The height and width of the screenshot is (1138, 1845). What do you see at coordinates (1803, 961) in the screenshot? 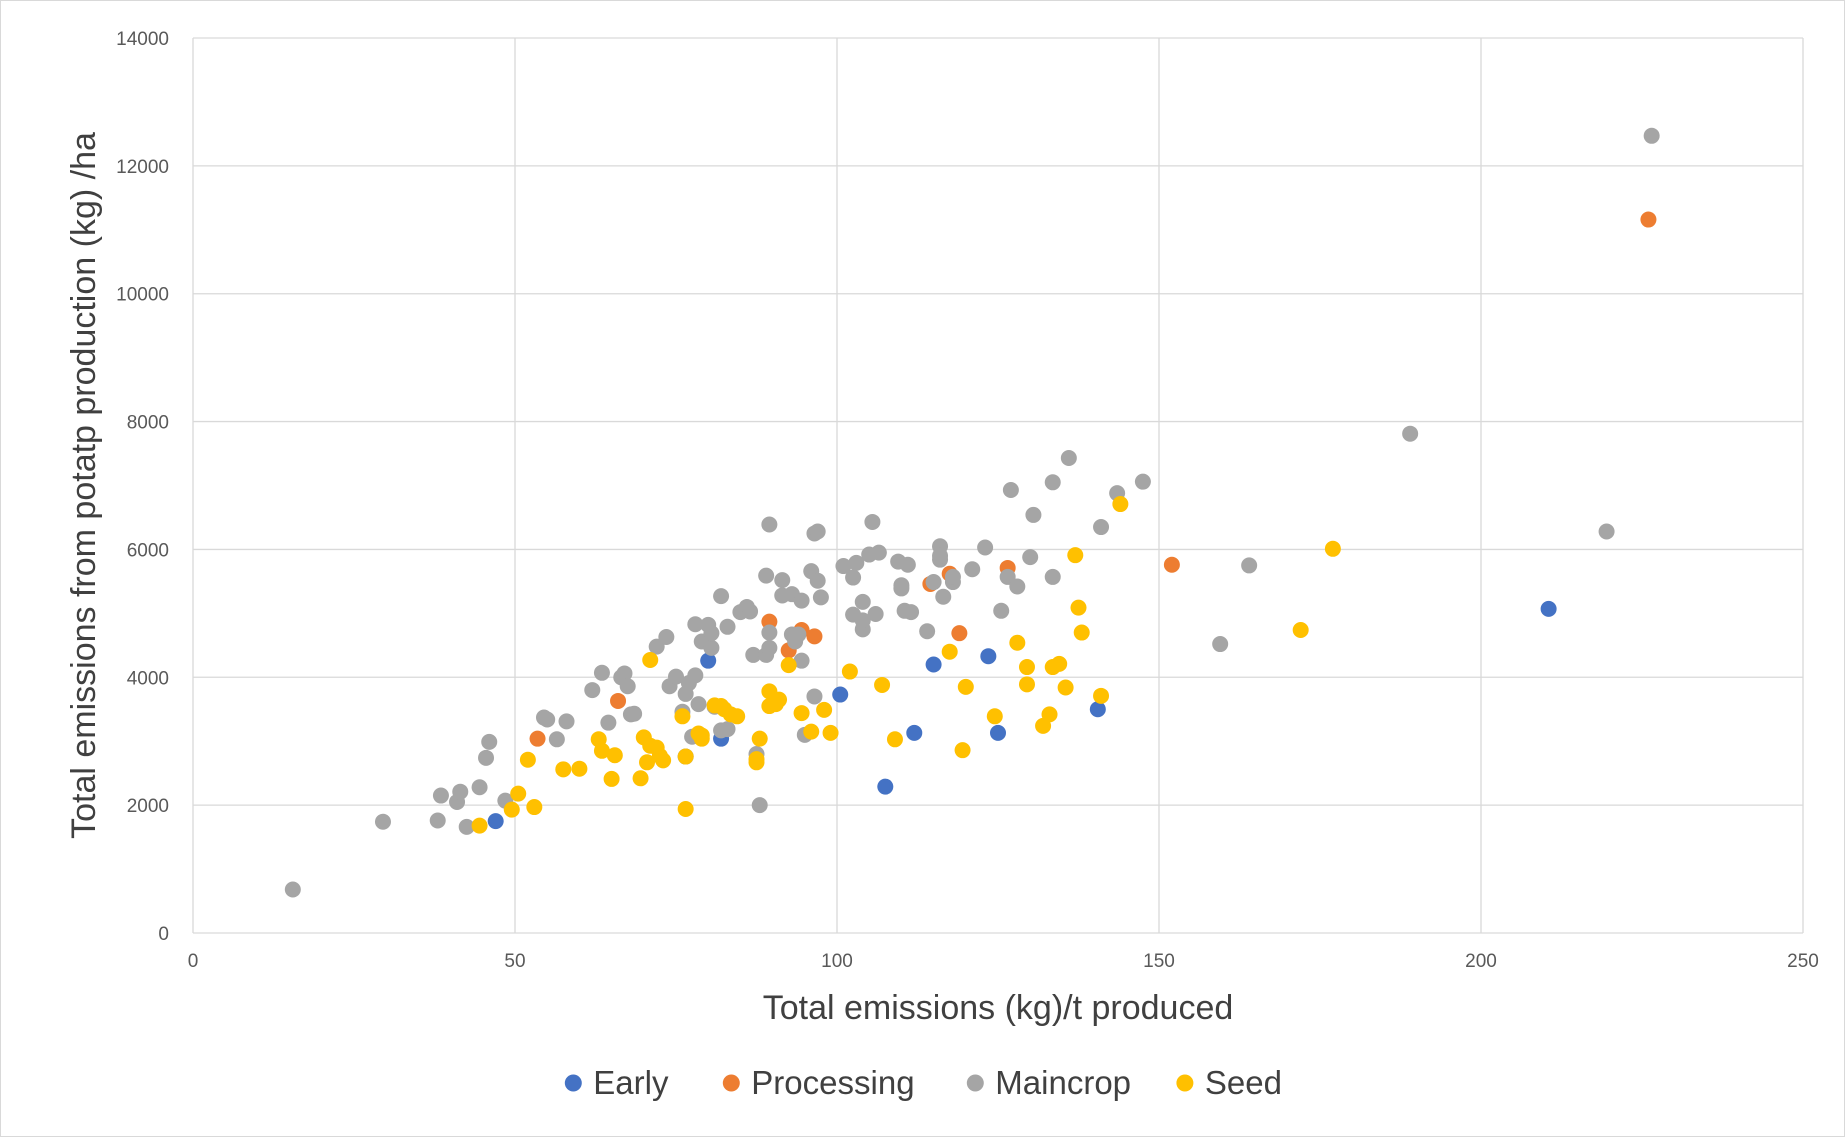
I see `x-tick-label: 250` at bounding box center [1803, 961].